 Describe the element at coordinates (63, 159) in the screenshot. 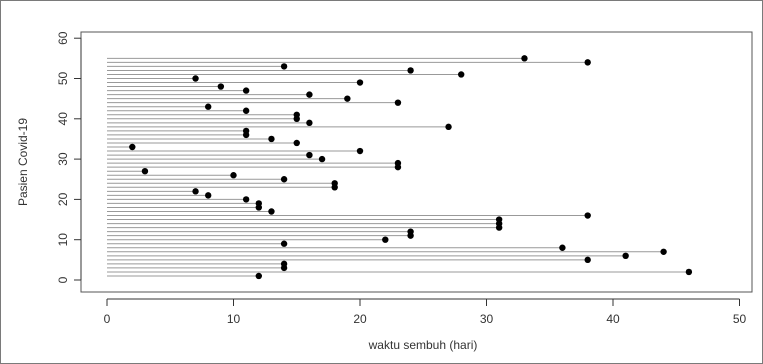

I see `y-tick-label: 30` at that location.